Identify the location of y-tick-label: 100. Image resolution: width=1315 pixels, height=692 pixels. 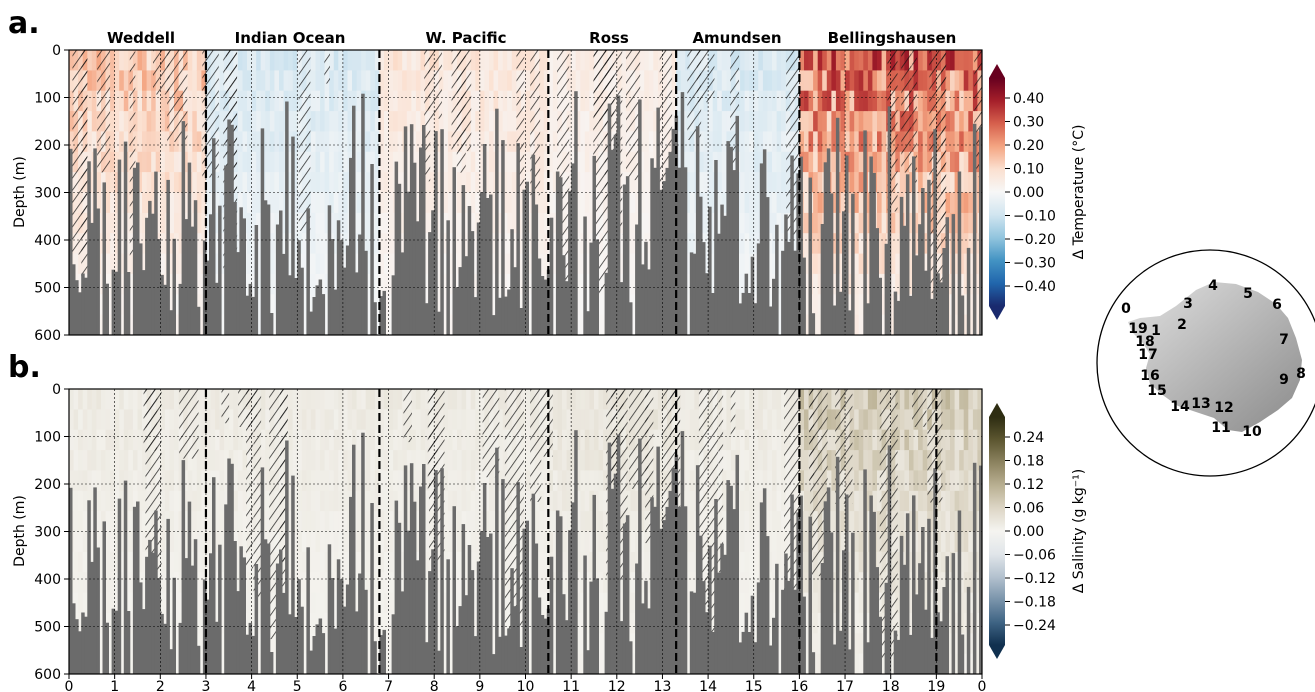
(47, 99).